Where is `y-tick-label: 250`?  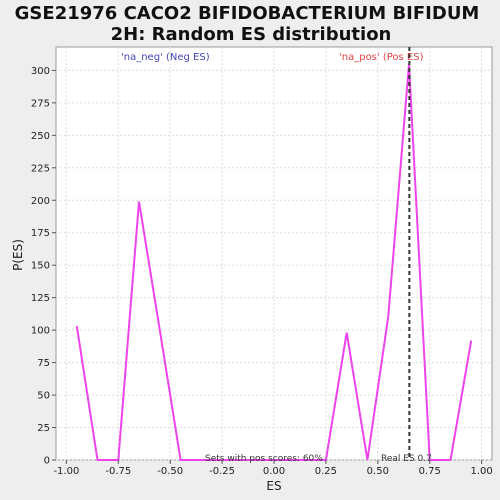
y-tick-label: 250 is located at coordinates (40, 136).